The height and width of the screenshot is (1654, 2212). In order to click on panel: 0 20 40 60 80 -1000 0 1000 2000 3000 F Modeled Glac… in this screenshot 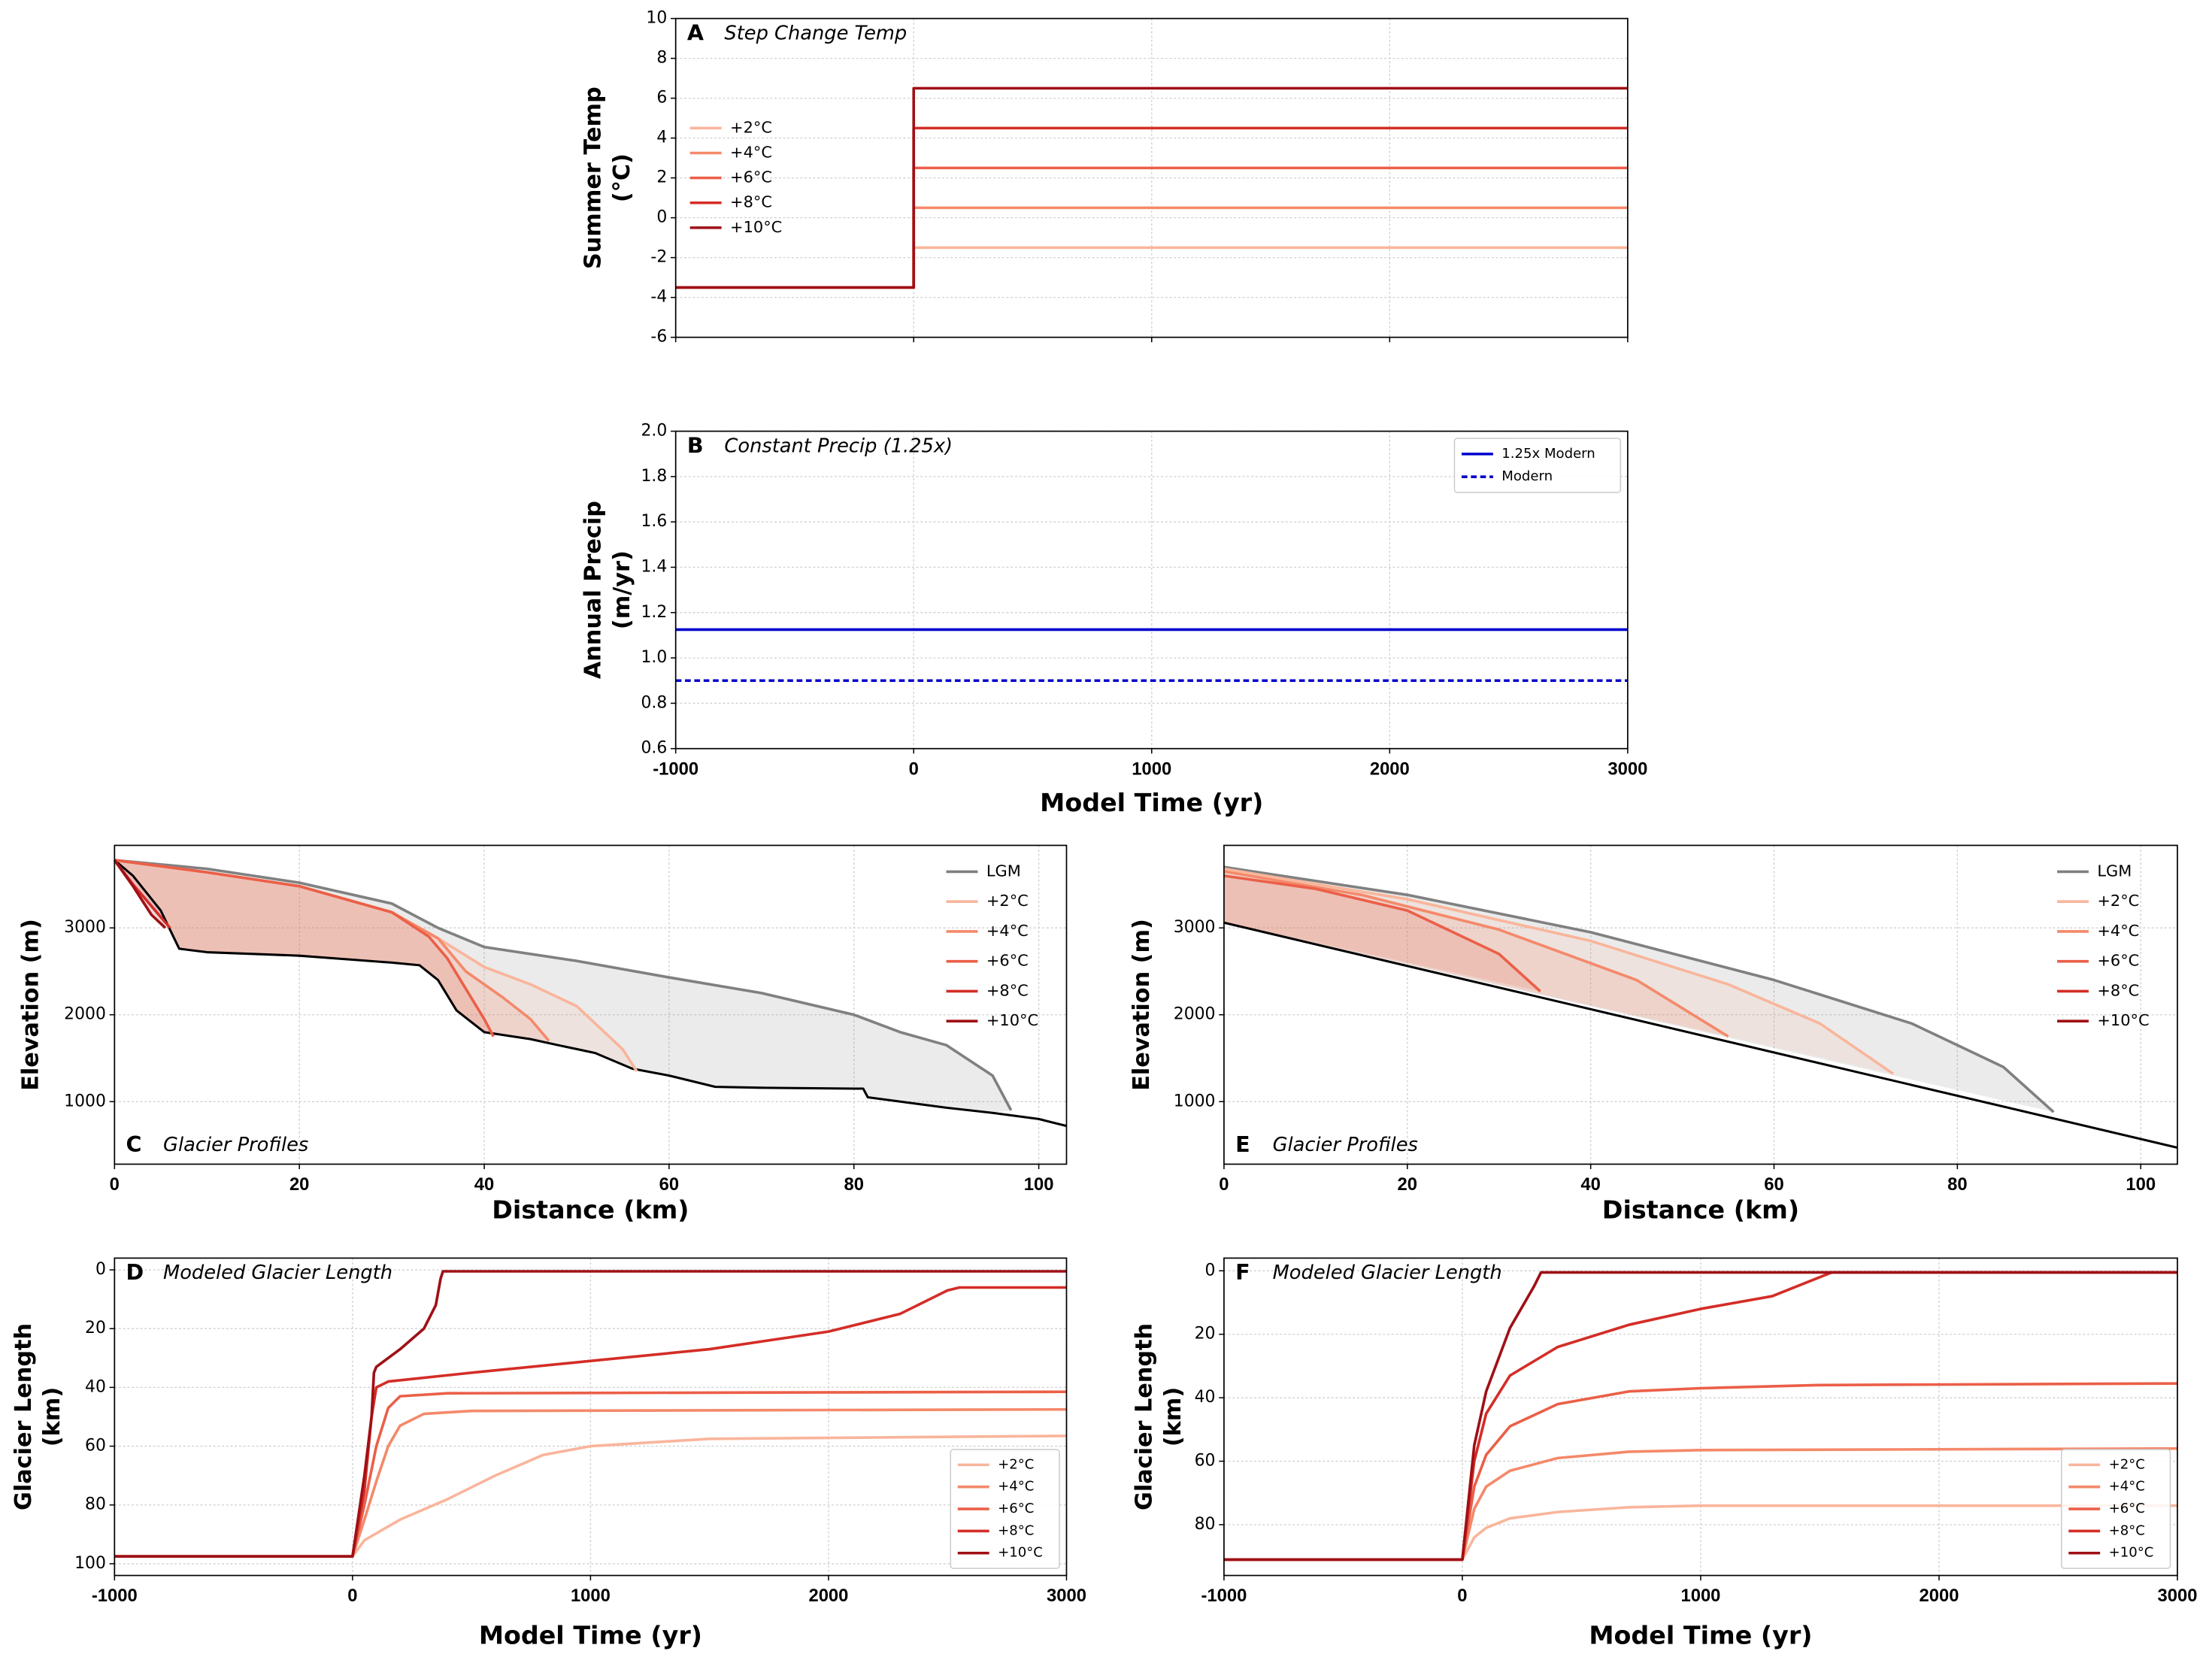, I will do `click(1665, 1453)`.